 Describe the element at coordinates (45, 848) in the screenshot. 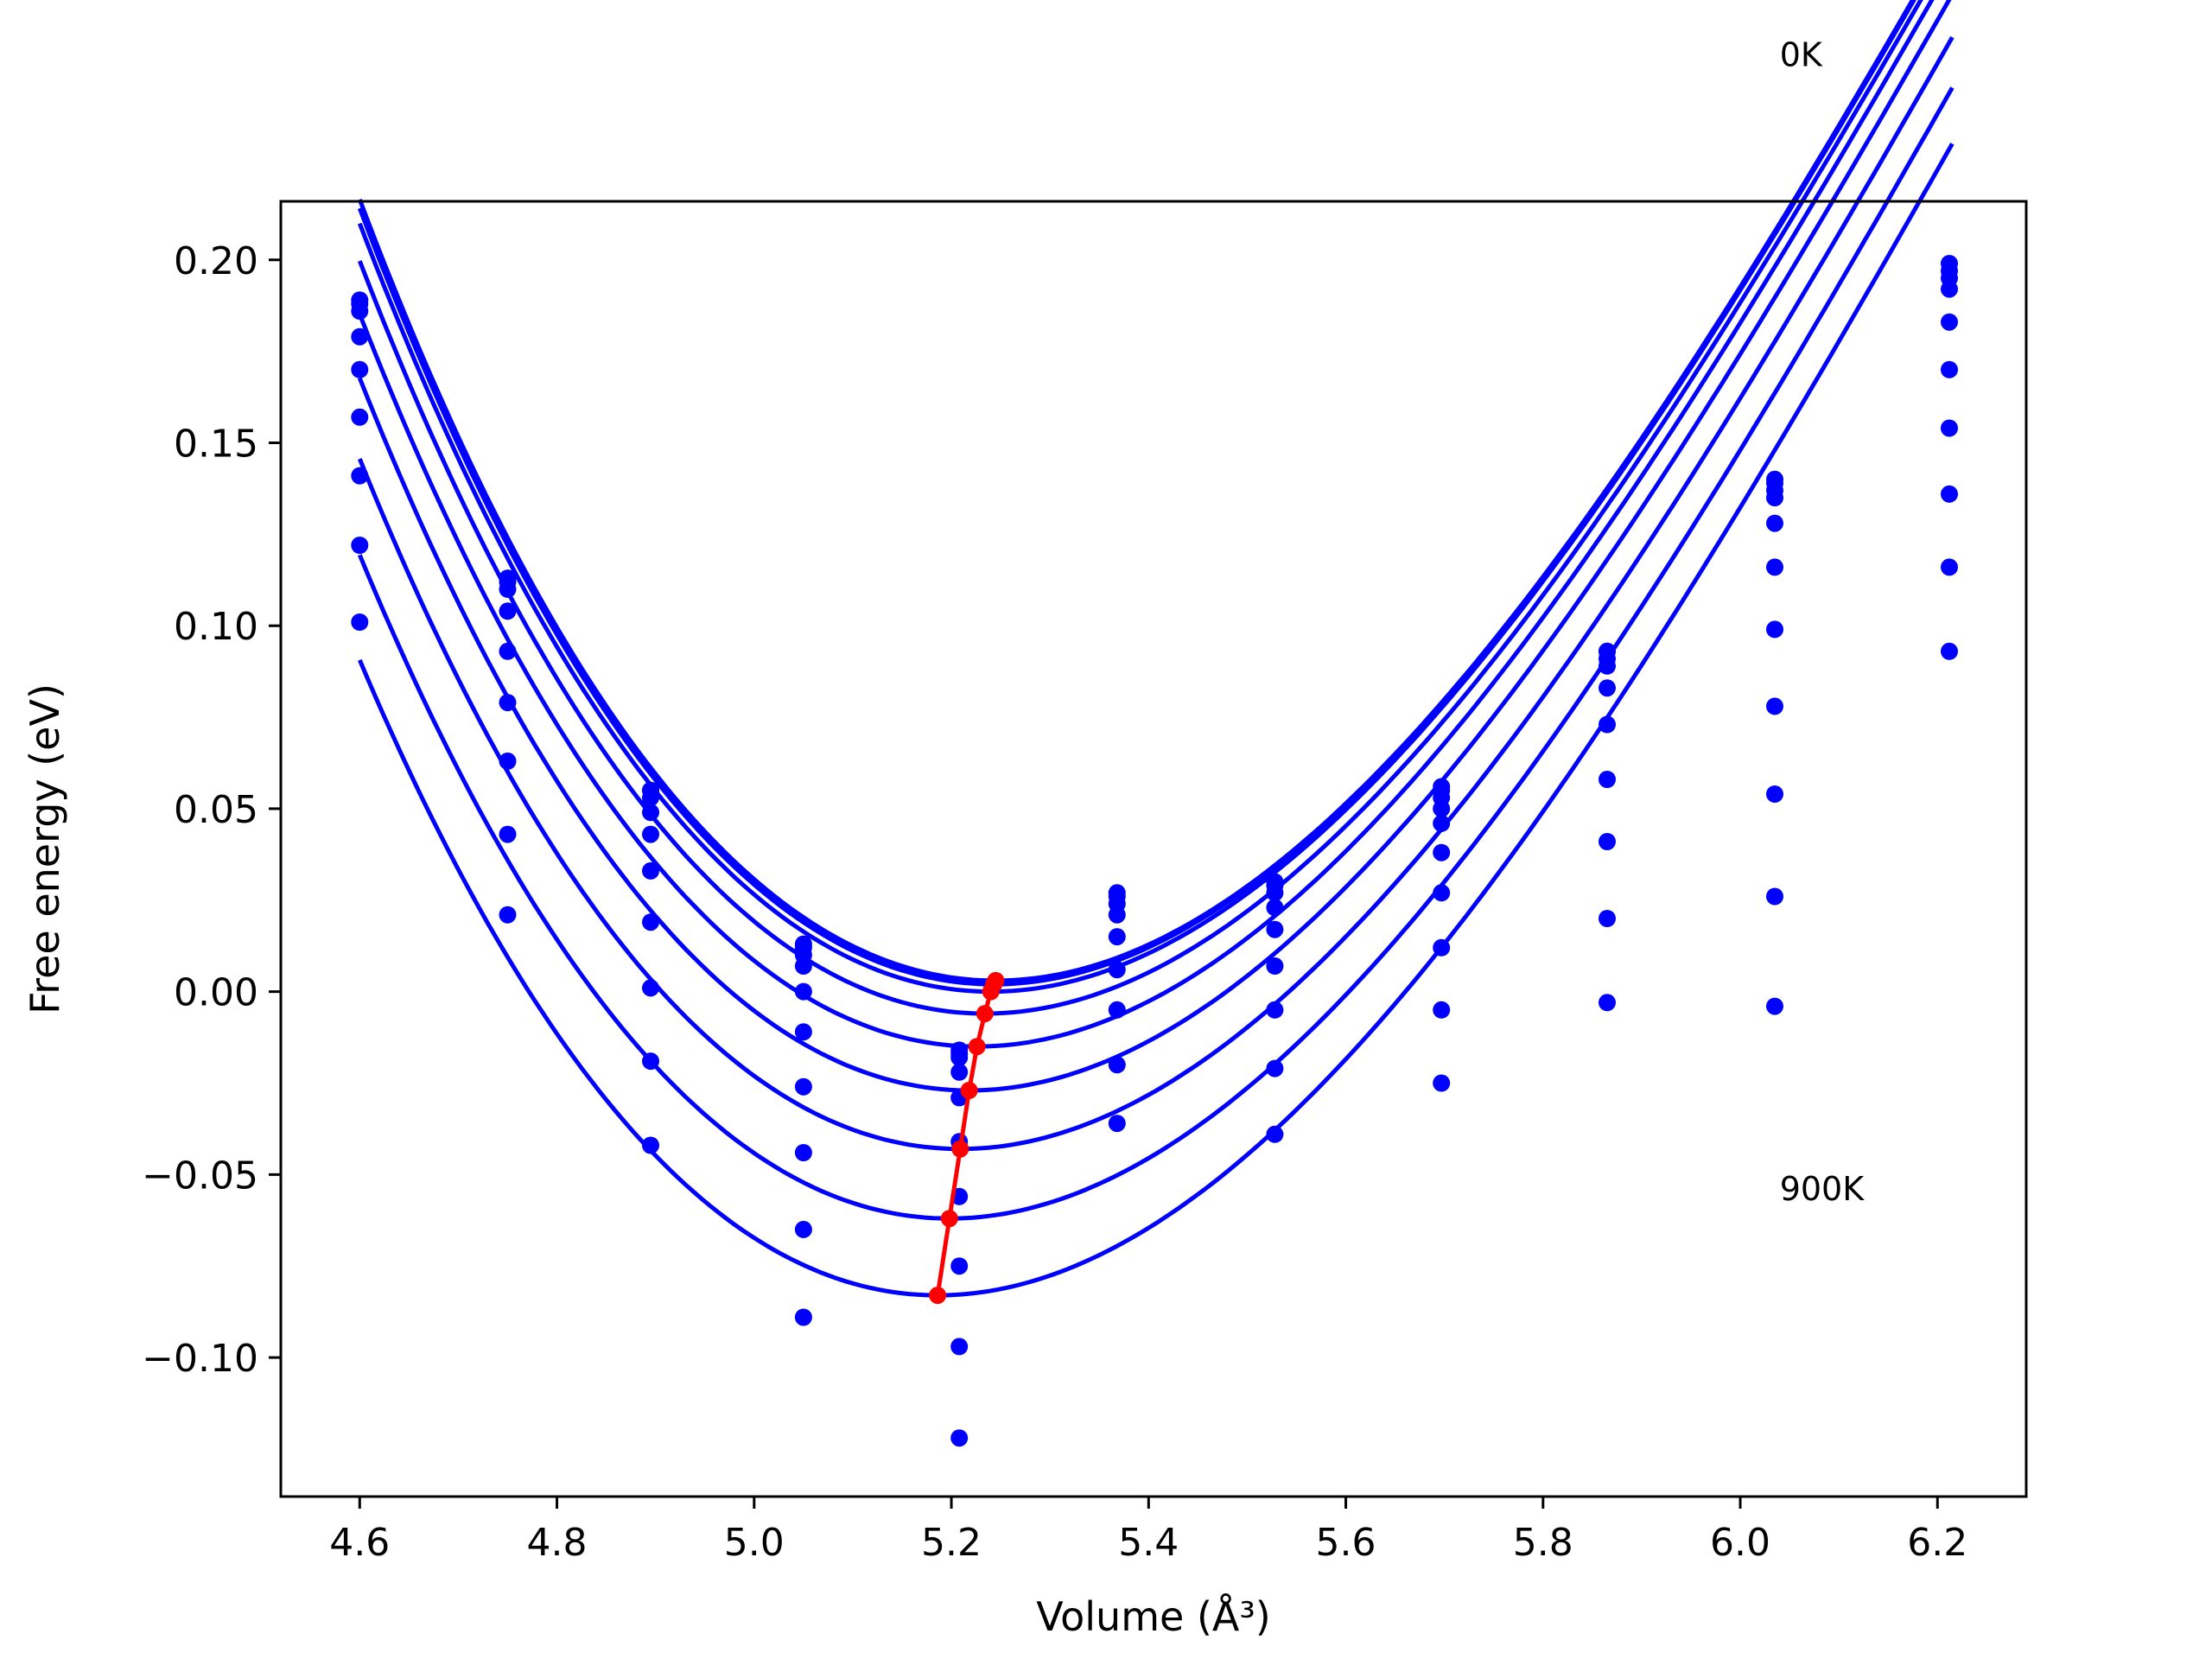

I see `y-axis-label: Free energy (eV)` at that location.